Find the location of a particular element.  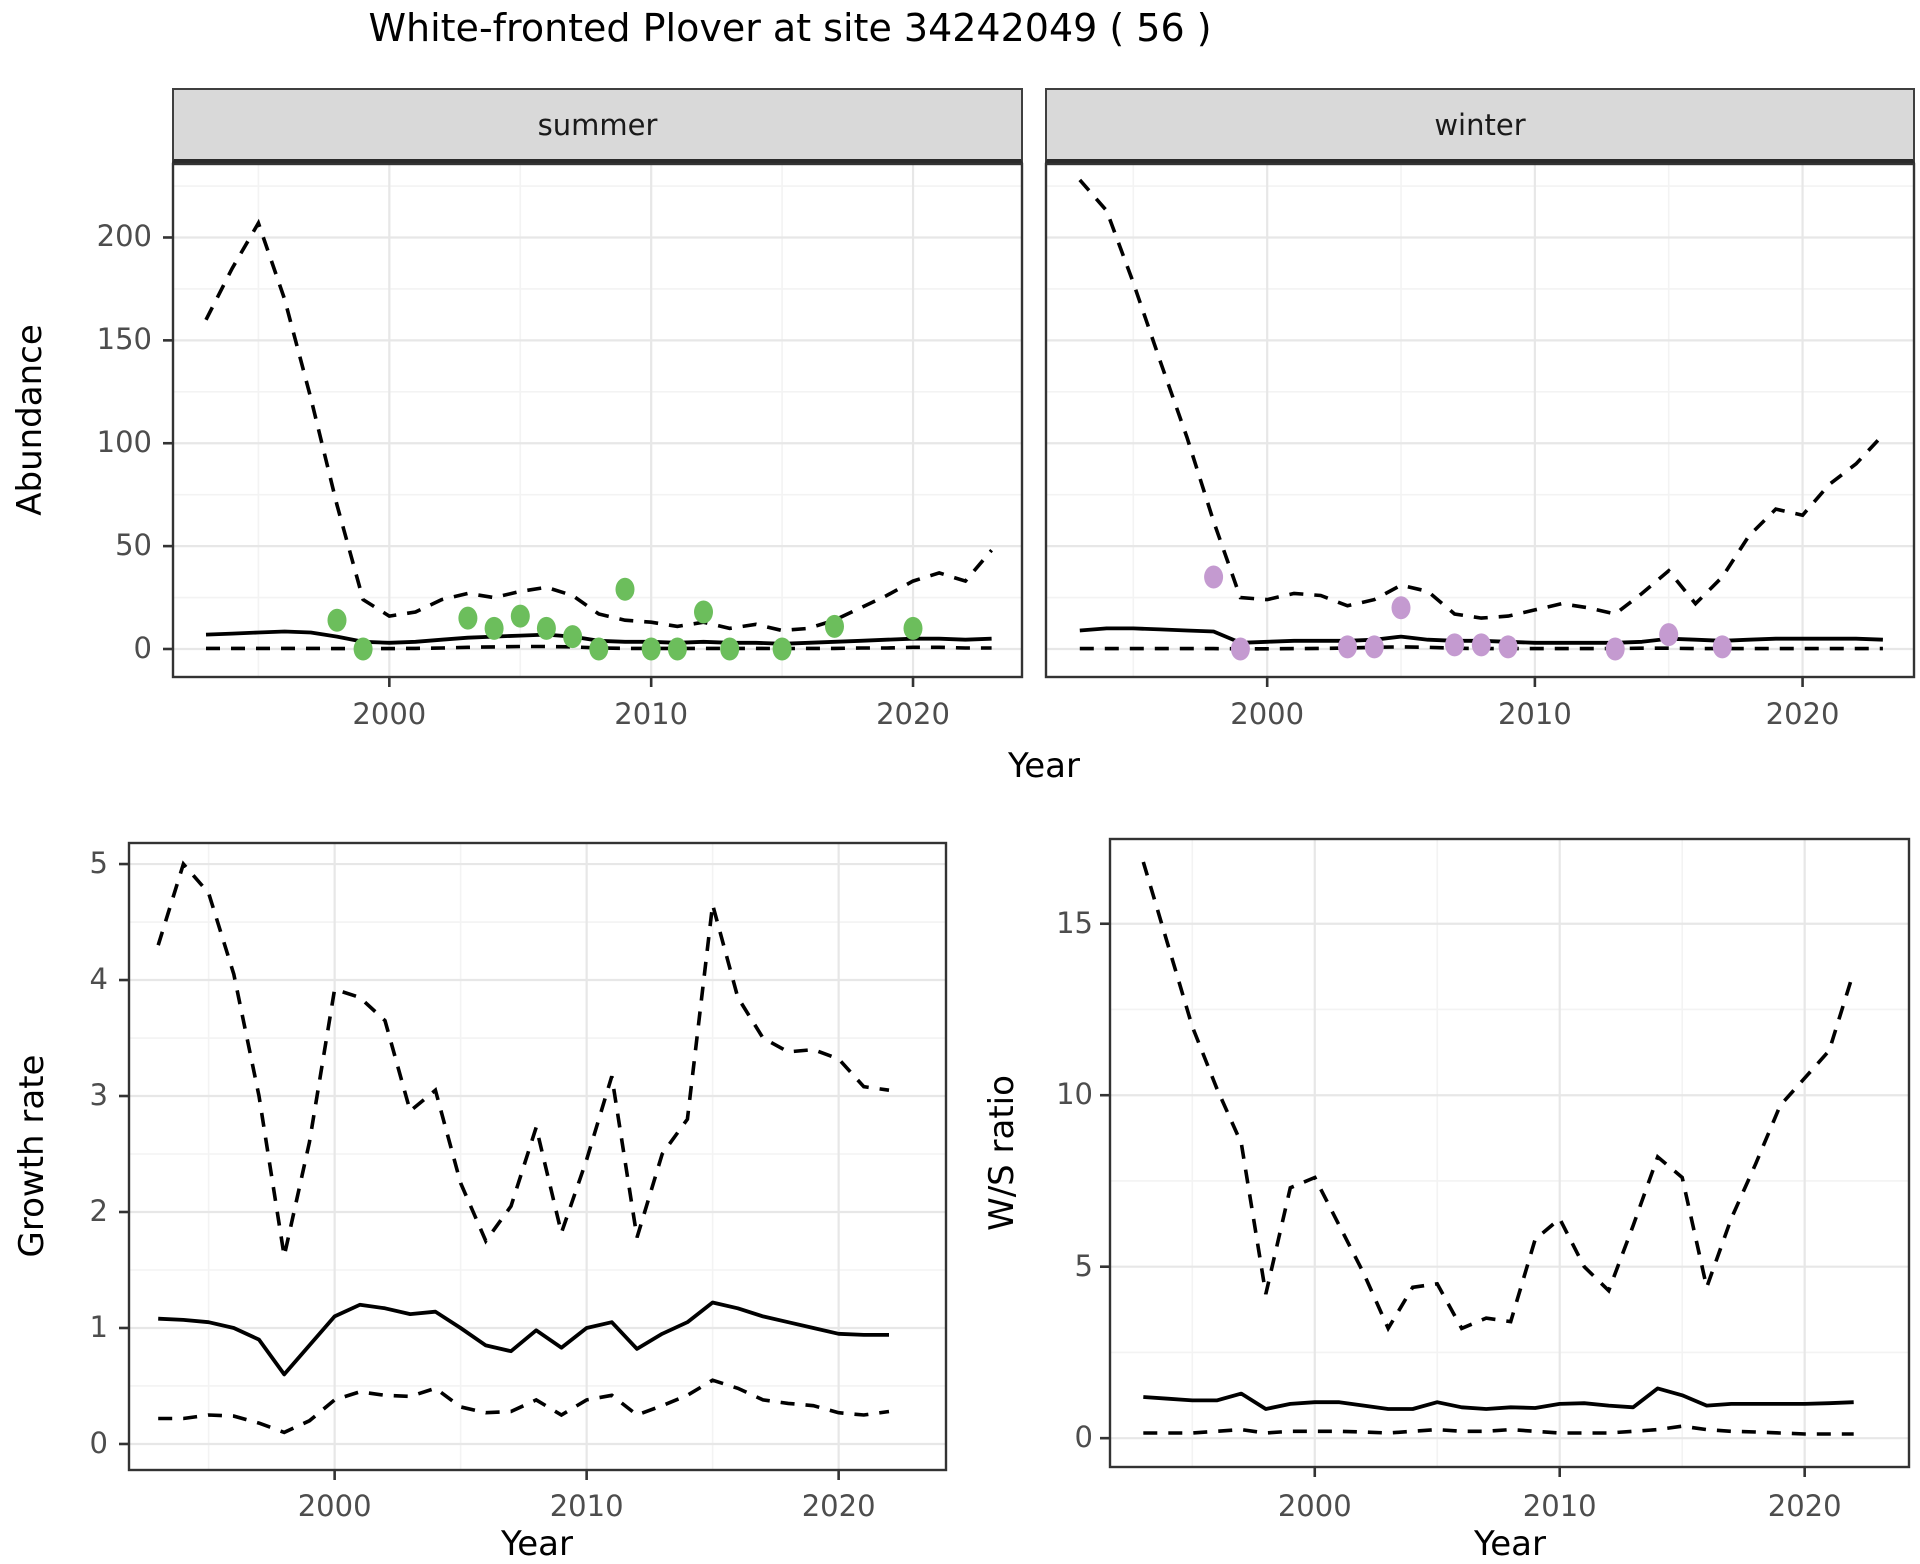

y-tick-label: 1 is located at coordinates (98, 1326).